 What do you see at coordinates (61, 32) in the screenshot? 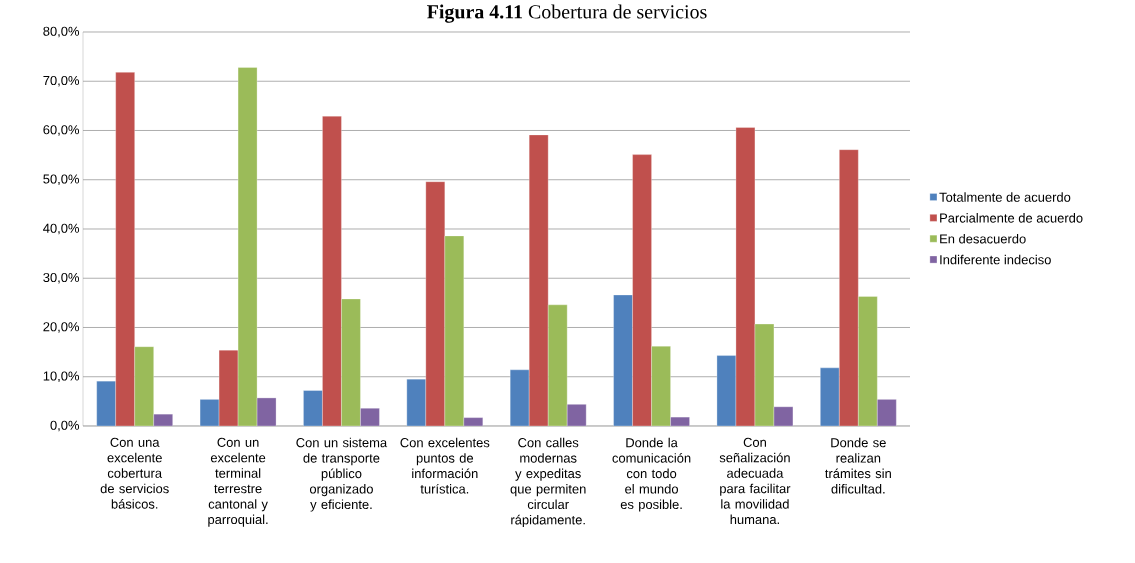
I see `y-tick-label: 80,0%` at bounding box center [61, 32].